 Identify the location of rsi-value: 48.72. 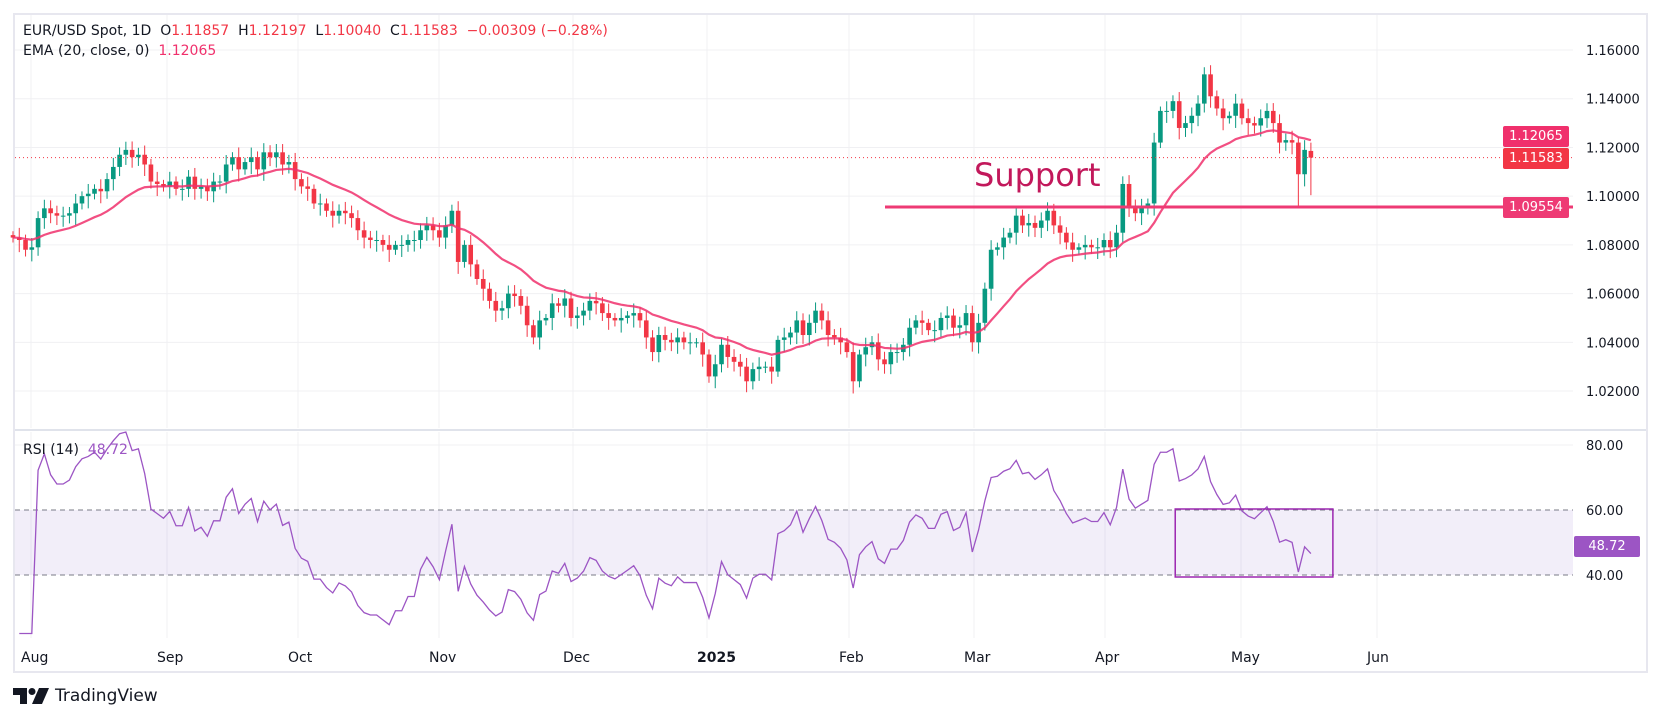
(107, 450).